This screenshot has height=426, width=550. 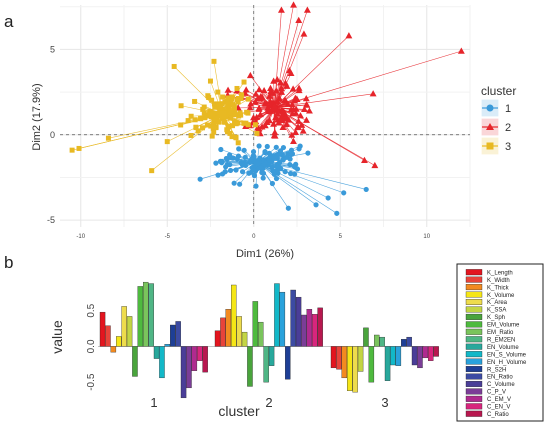 I want to click on legend-a-label: 1, so click(x=508, y=109).